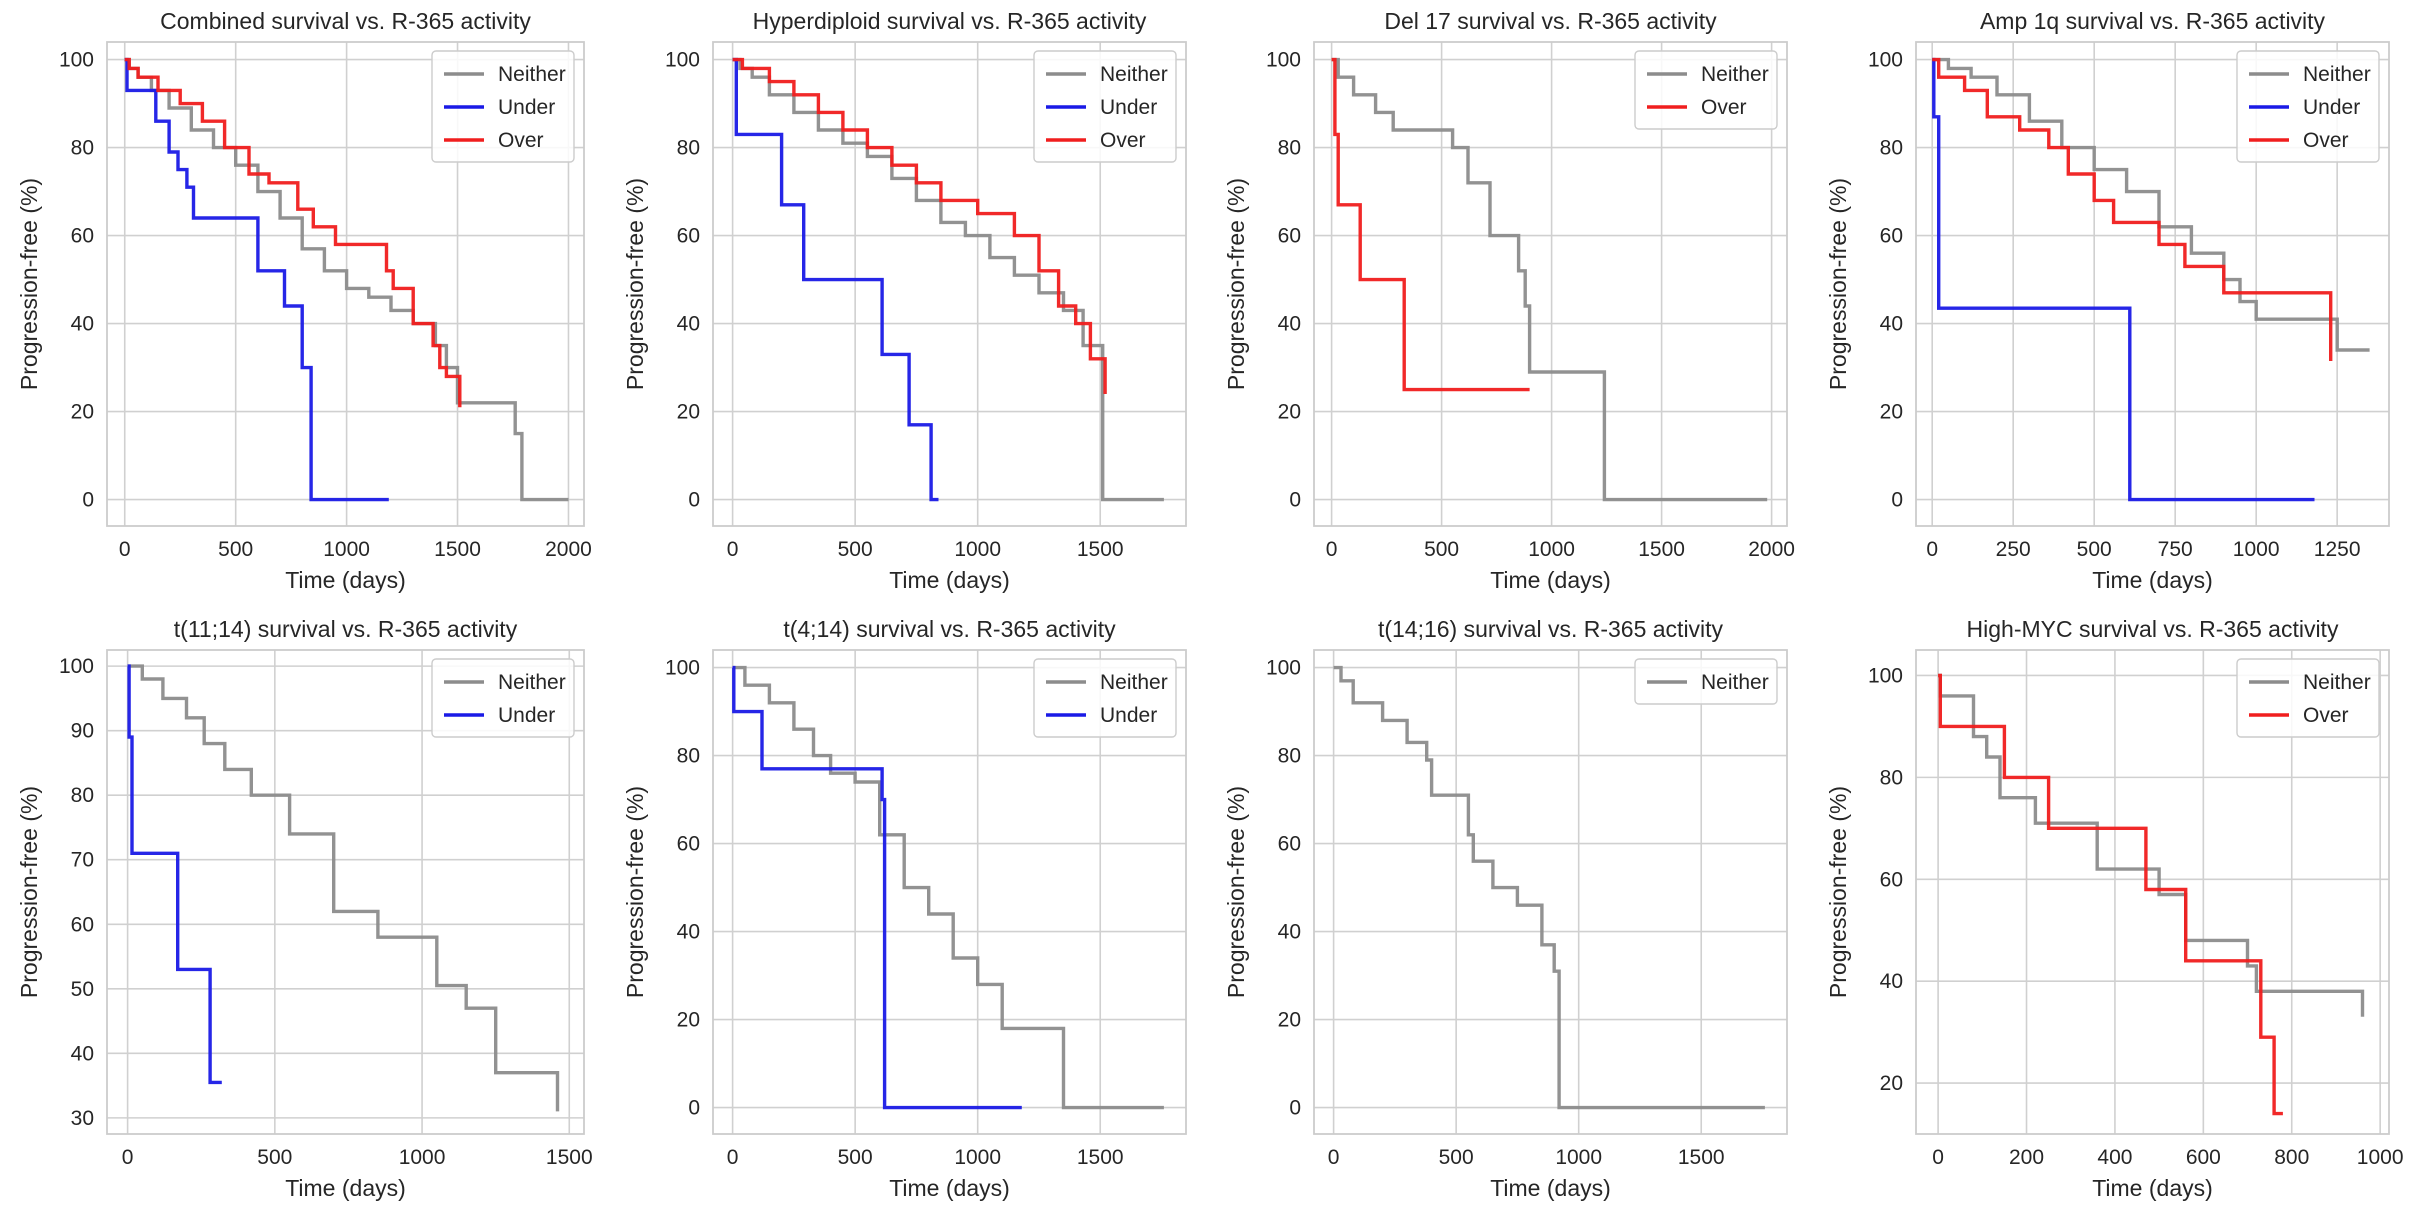 Image resolution: width=2418 pixels, height=1218 pixels. I want to click on panel-2-ytick-label-20: 20, so click(688, 412).